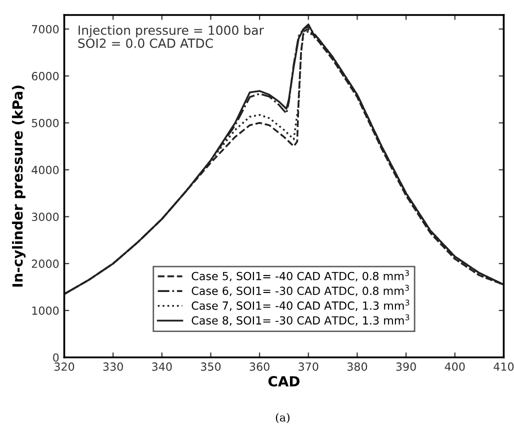 This screenshot has height=428, width=514. What do you see at coordinates (56, 357) in the screenshot?
I see `y-tick-label: 0` at bounding box center [56, 357].